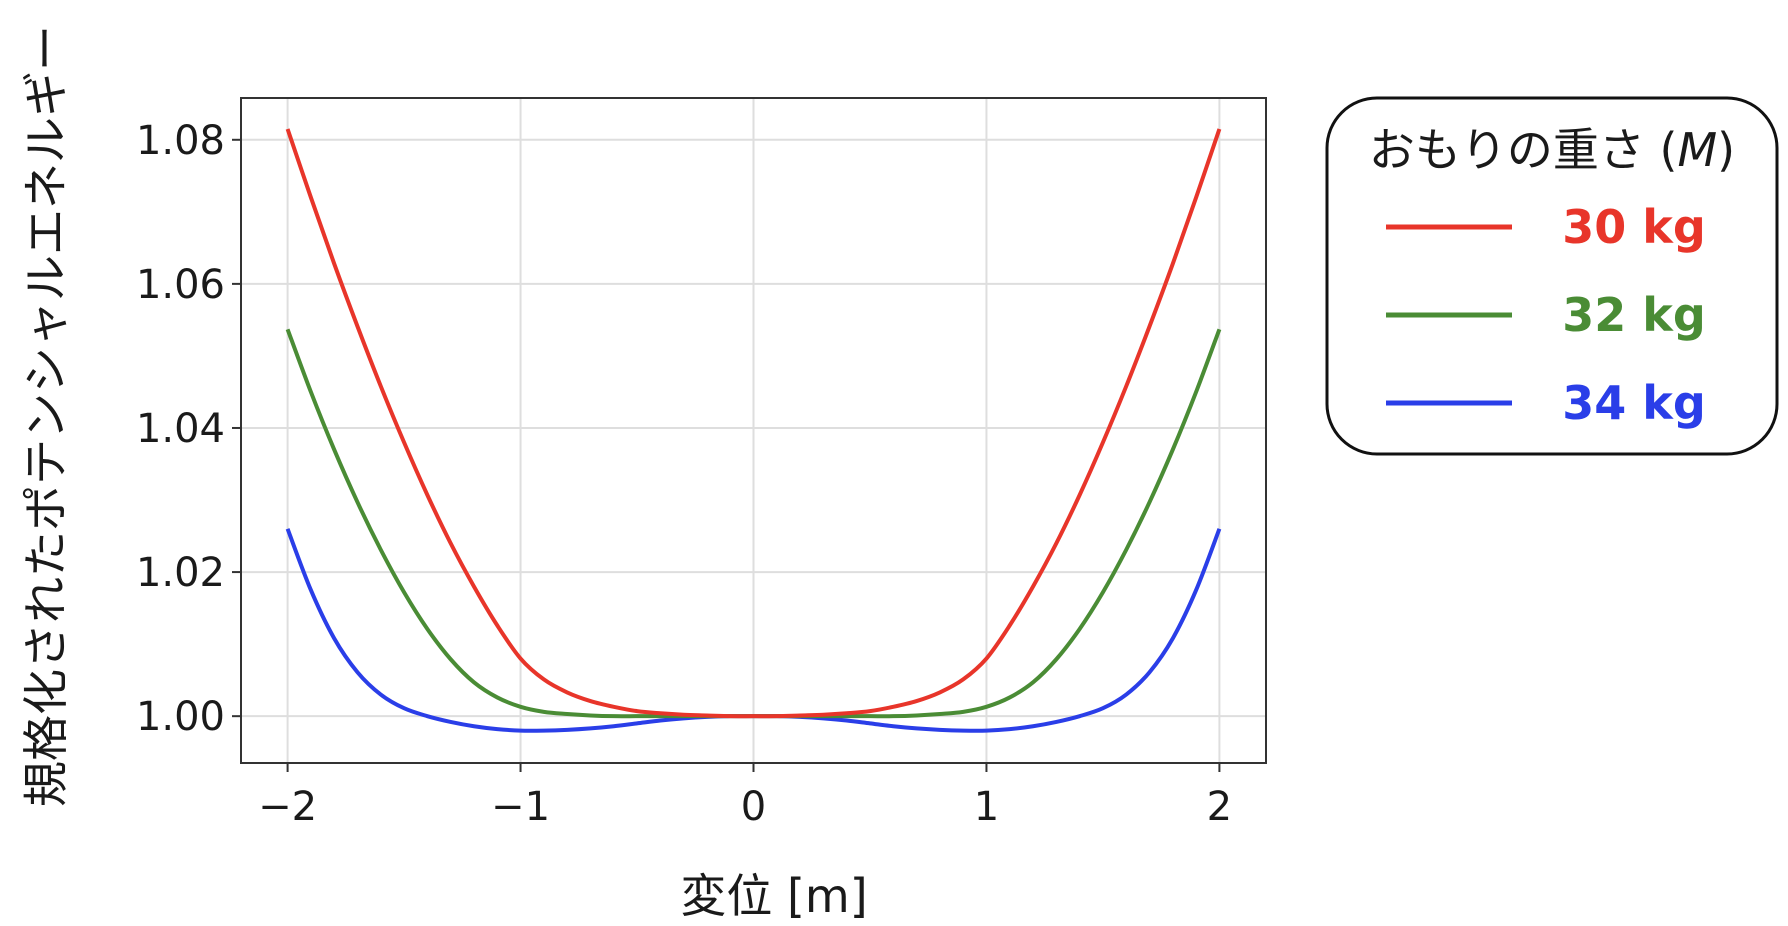 Image resolution: width=1788 pixels, height=926 pixels. What do you see at coordinates (1546, 315) in the screenshot?
I see `legend-entries: 30 kg 32 kg 34 kg` at bounding box center [1546, 315].